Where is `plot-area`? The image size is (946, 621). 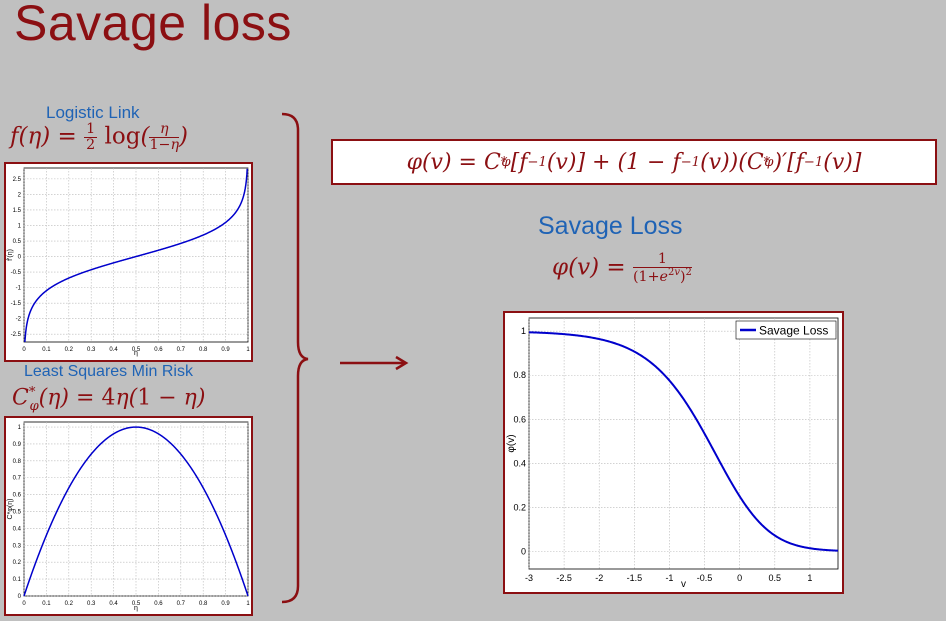 plot-area is located at coordinates (683, 443).